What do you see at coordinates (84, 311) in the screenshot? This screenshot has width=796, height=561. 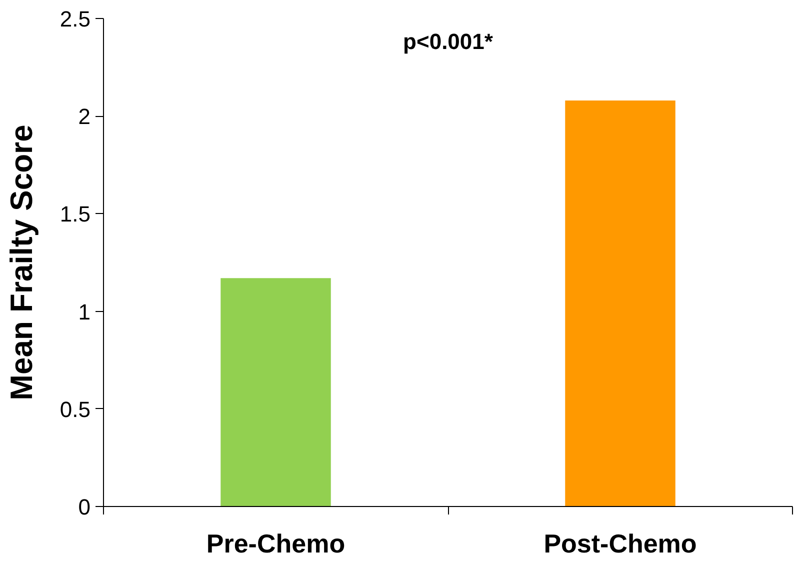 I see `y-tick-label: 1` at bounding box center [84, 311].